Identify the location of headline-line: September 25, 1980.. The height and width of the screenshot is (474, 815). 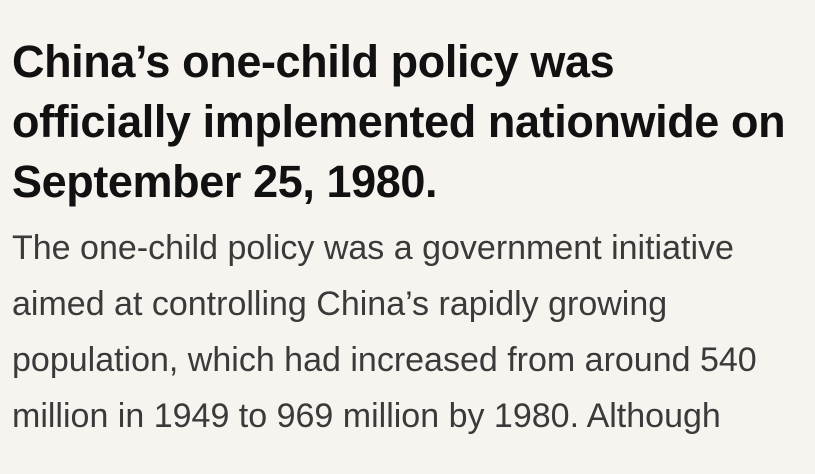
(225, 181).